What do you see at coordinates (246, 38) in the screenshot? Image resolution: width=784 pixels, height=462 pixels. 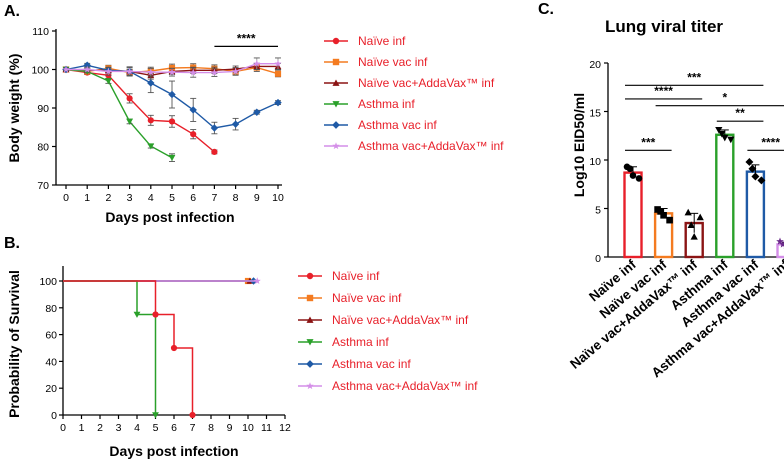 I see `panel-a-significance: ****` at bounding box center [246, 38].